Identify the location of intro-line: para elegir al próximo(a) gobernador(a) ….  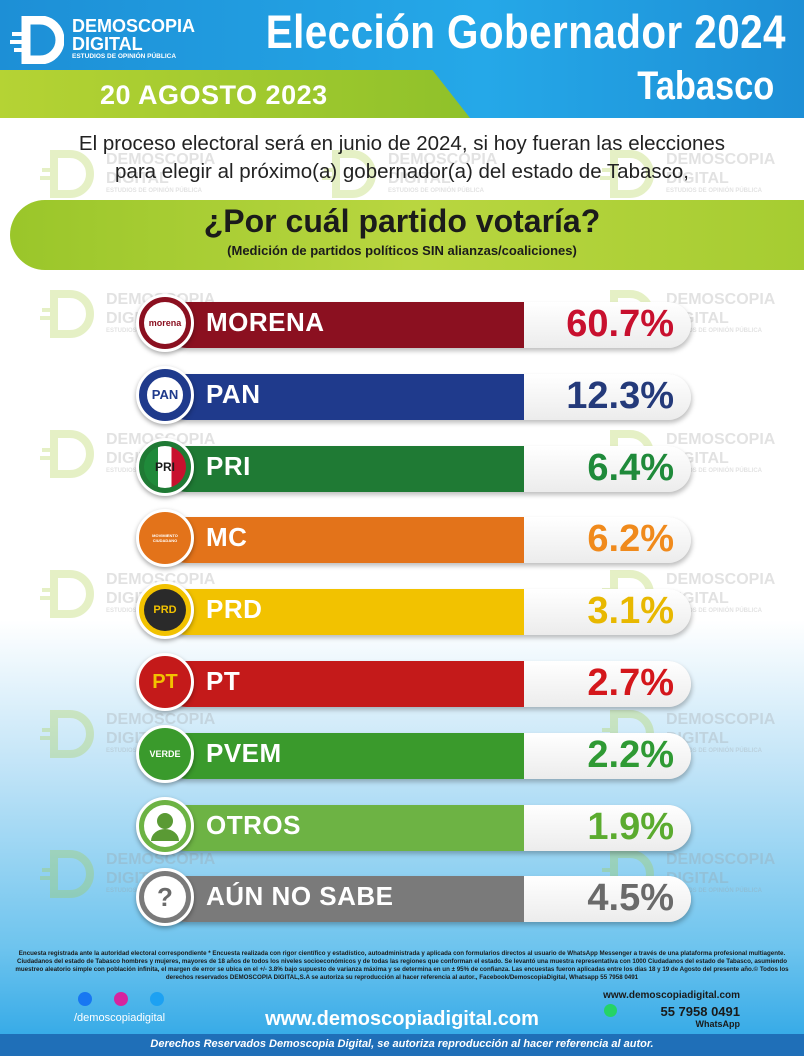
(402, 171).